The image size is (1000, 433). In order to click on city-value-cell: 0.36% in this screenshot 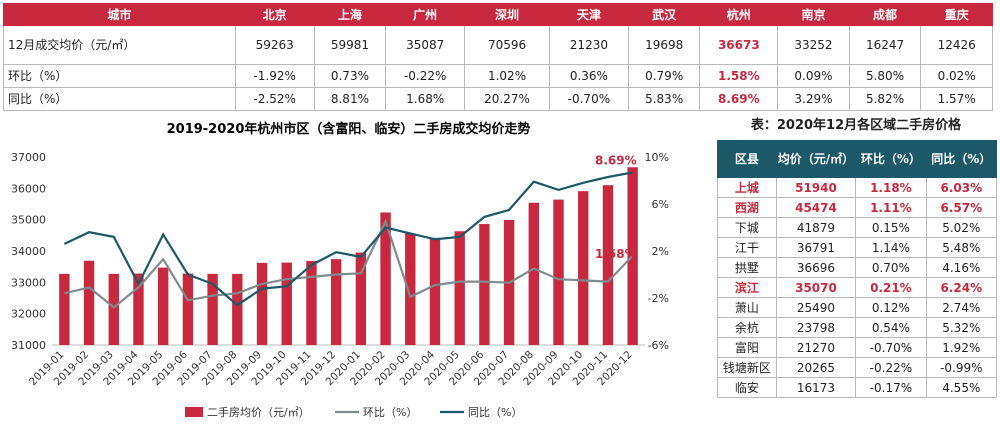, I will do `click(588, 76)`.